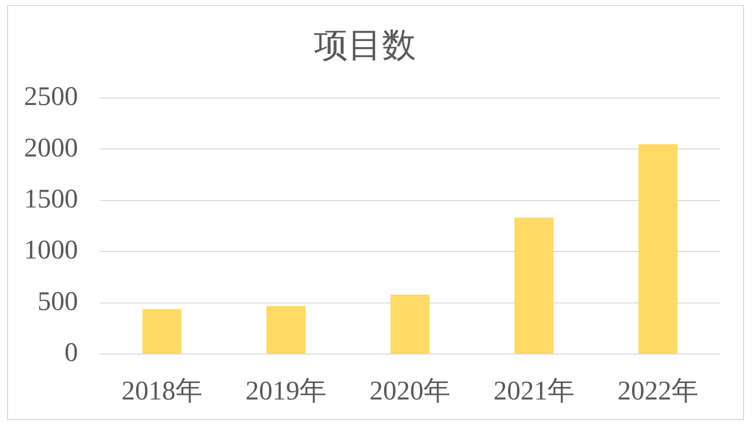 This screenshot has width=753, height=431. Describe the element at coordinates (410, 390) in the screenshot. I see `x-tick-label: 2020年` at that location.